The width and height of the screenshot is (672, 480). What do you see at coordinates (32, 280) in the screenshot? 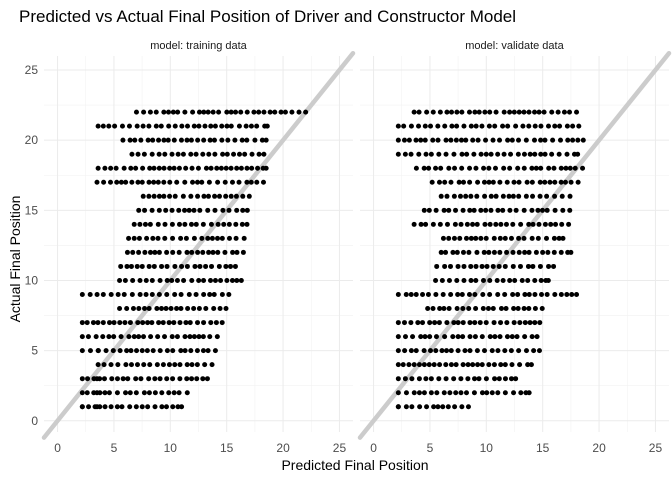
I see `y-tick-label: 10` at bounding box center [32, 280].